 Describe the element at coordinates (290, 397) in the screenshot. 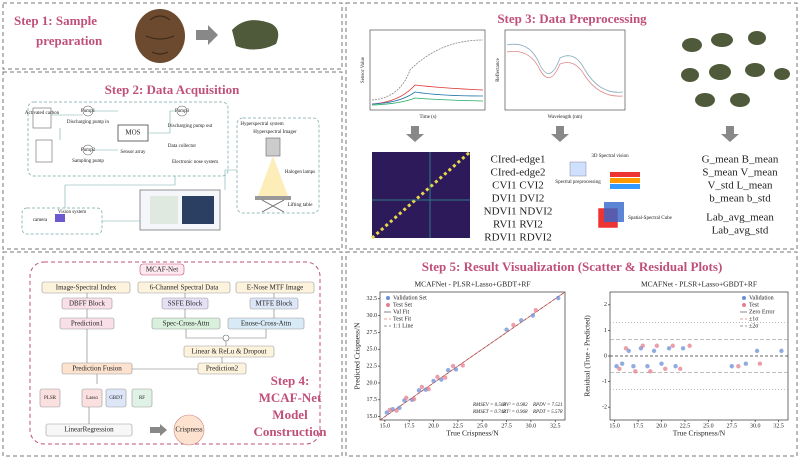

I see `step-title: MCAF-Net` at that location.